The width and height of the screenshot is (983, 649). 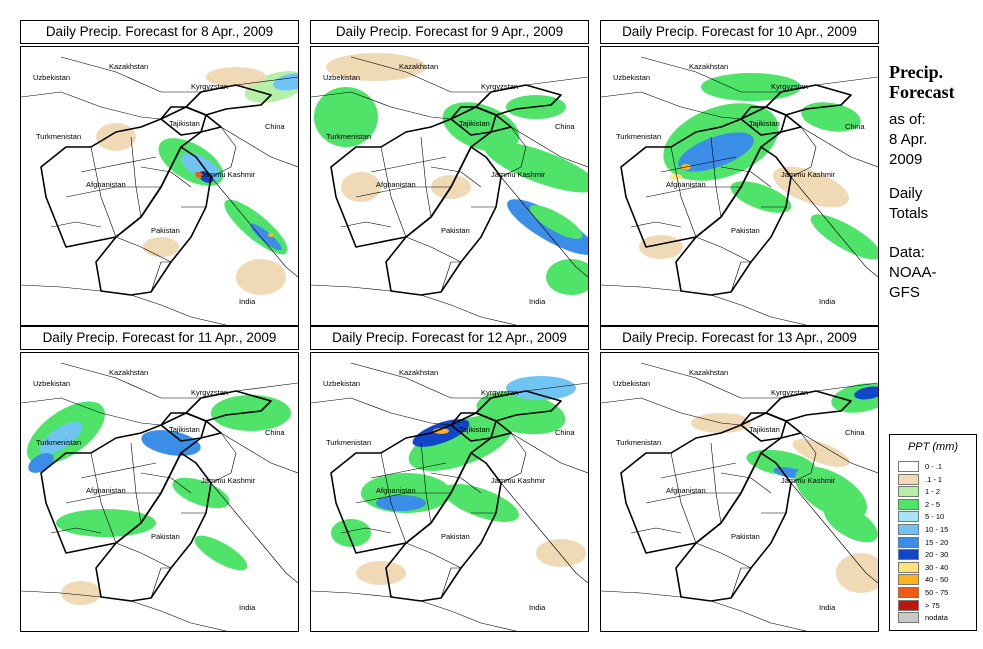 What do you see at coordinates (159, 338) in the screenshot?
I see `panel-title: Daily Precip. Forecast for 11 Apr., 2009` at bounding box center [159, 338].